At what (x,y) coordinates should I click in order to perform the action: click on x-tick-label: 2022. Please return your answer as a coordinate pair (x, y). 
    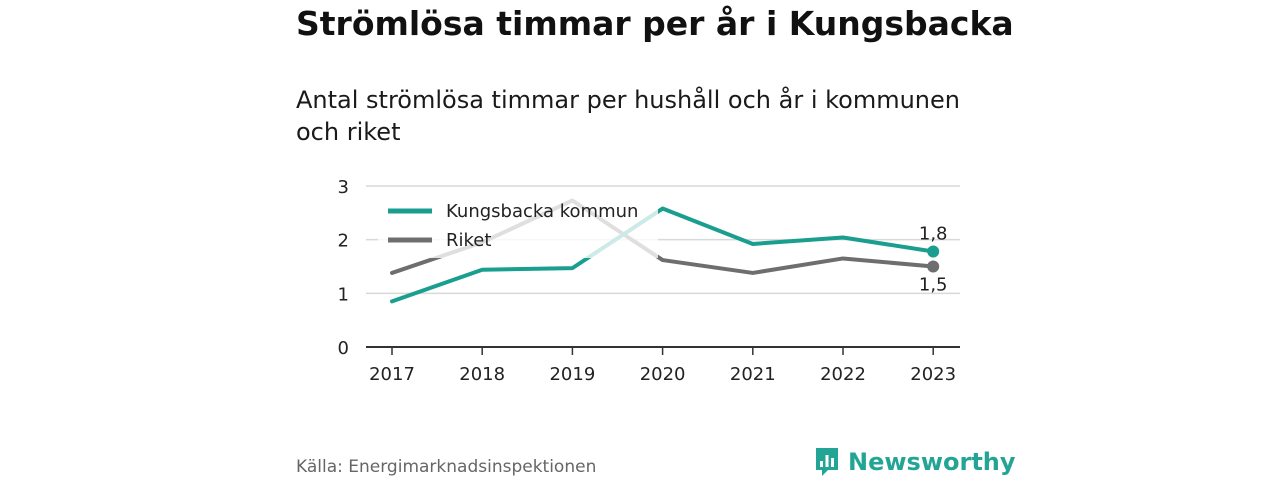
    Looking at the image, I should click on (843, 374).